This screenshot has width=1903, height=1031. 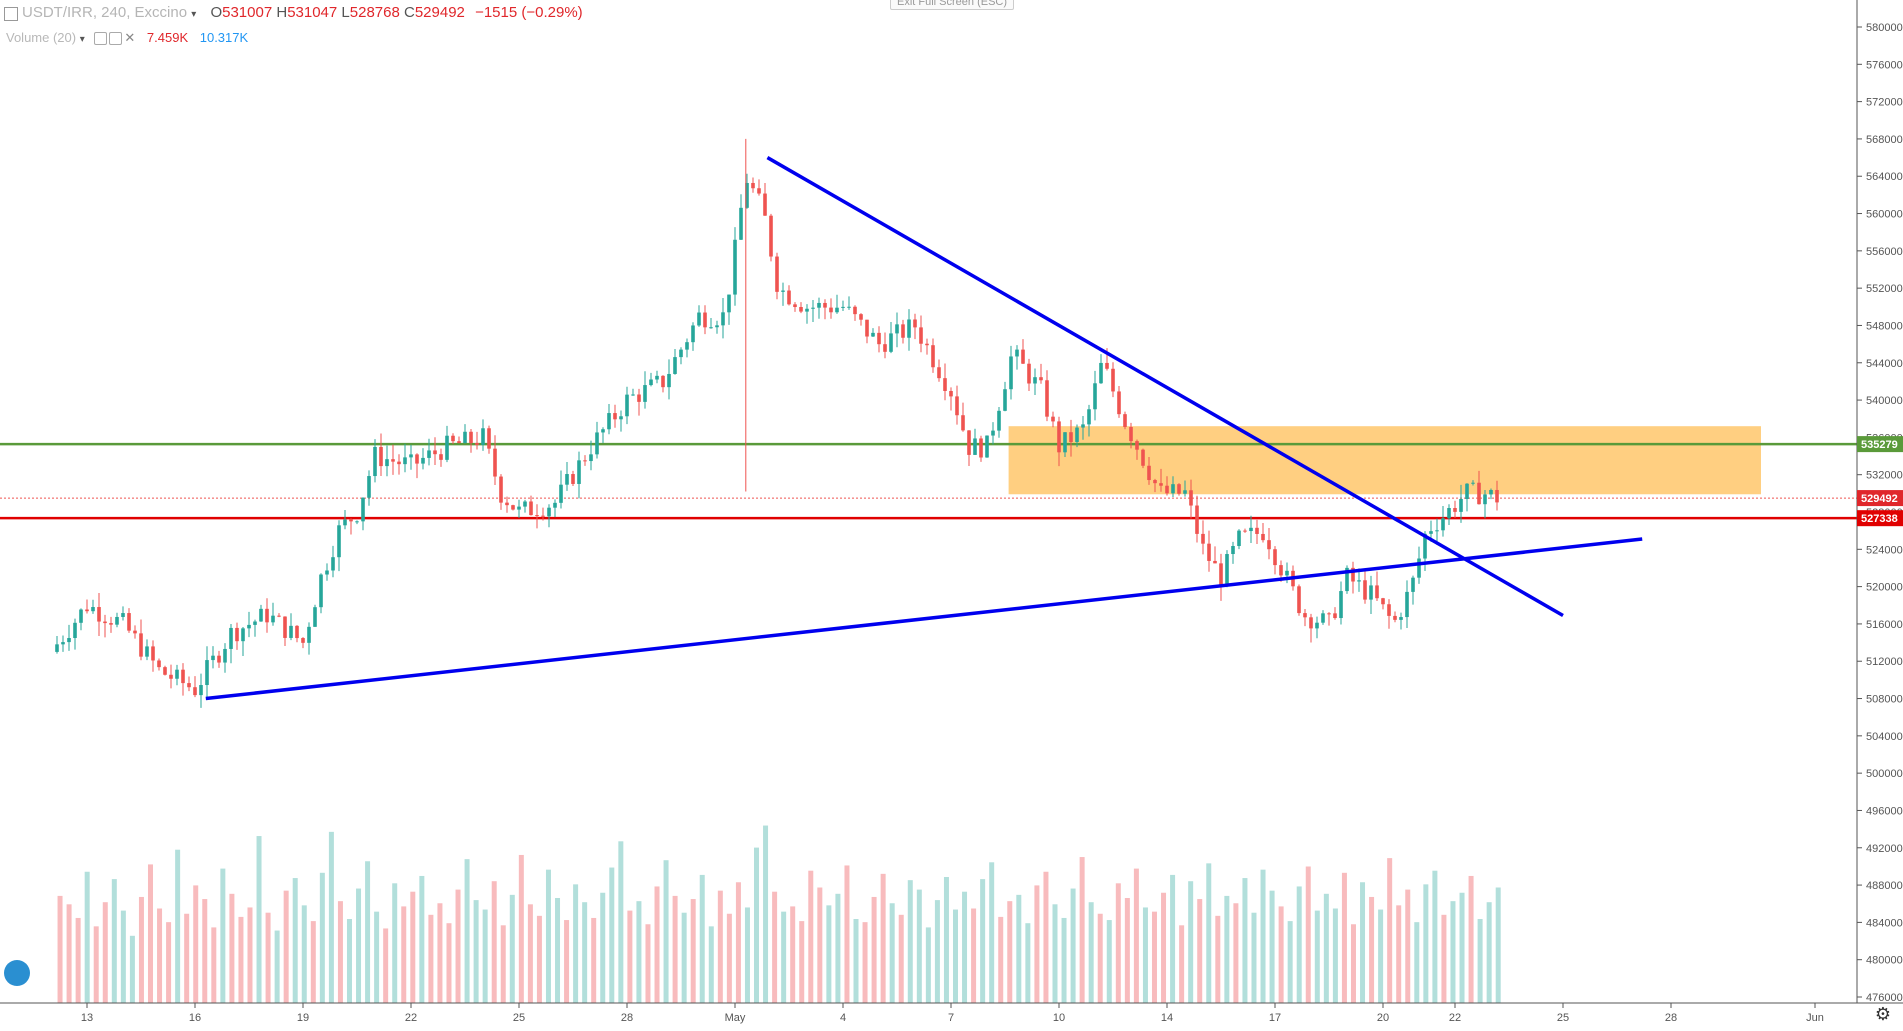 I want to click on symbol-name: USDT/IRR, 240, Exccino, so click(x=105, y=12).